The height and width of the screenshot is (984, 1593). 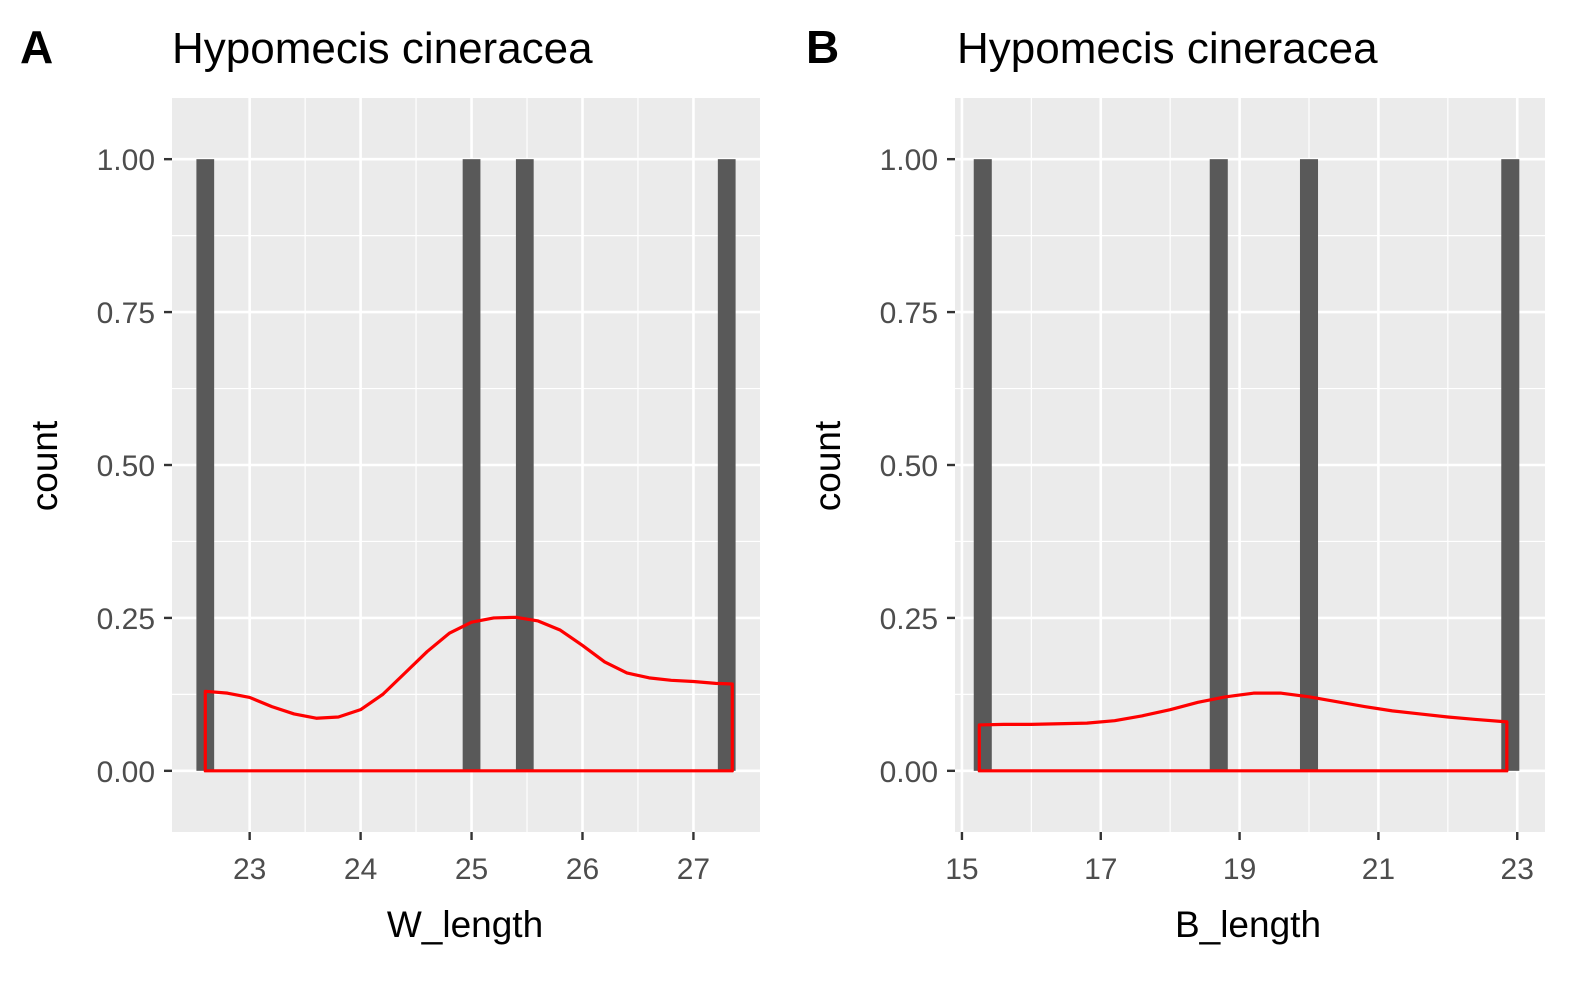 I want to click on x-tick-label: 24, so click(x=360, y=869).